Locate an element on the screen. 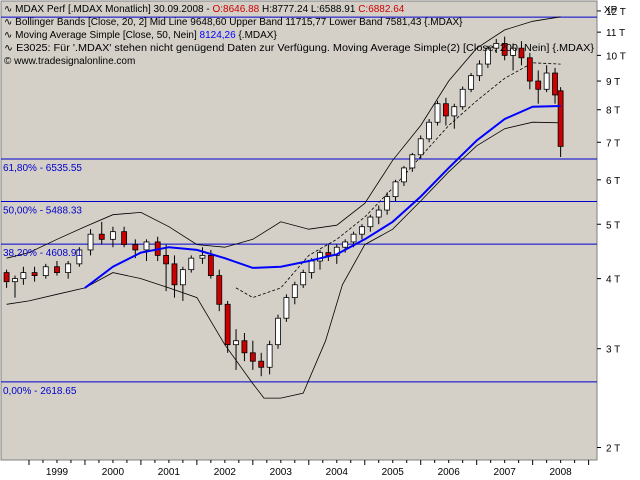 The height and width of the screenshot is (480, 640). y-tick-label: 2 T is located at coordinates (613, 449).